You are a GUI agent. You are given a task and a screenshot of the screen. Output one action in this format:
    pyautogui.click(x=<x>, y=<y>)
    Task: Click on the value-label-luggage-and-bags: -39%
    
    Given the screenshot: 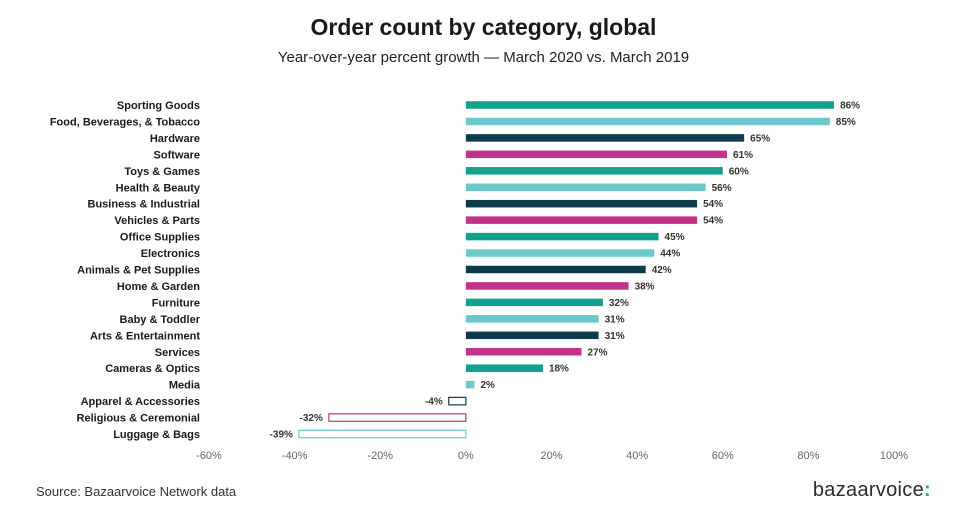 What is the action you would take?
    pyautogui.click(x=281, y=435)
    